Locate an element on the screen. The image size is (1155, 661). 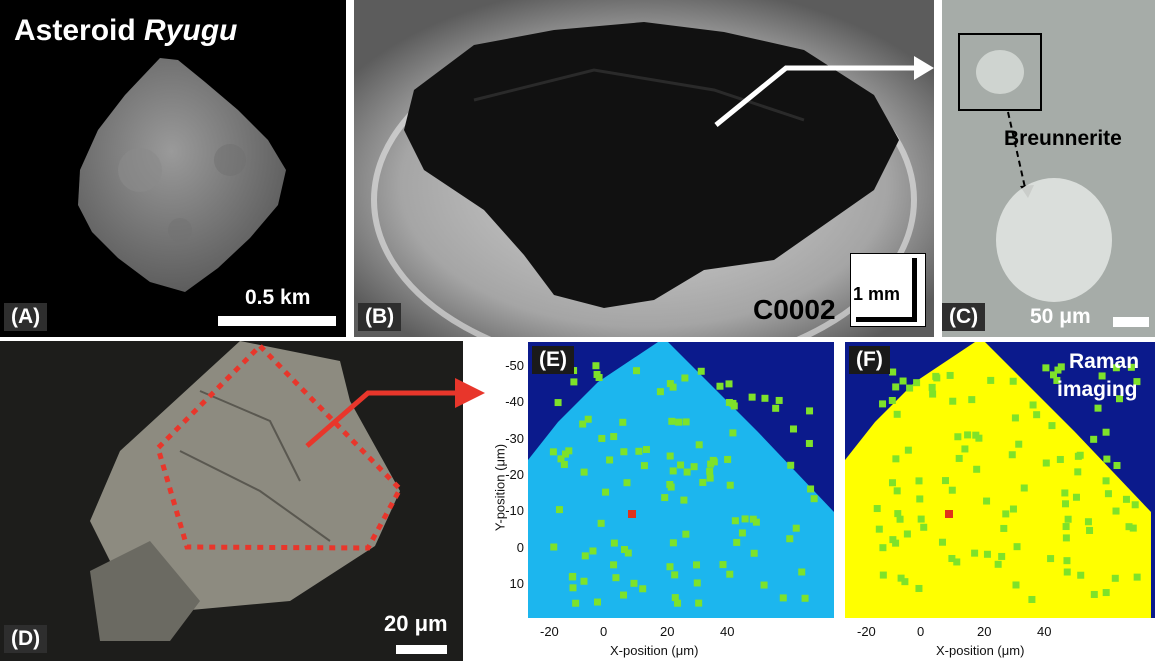
panel-label-f: (F) is located at coordinates (869, 360).